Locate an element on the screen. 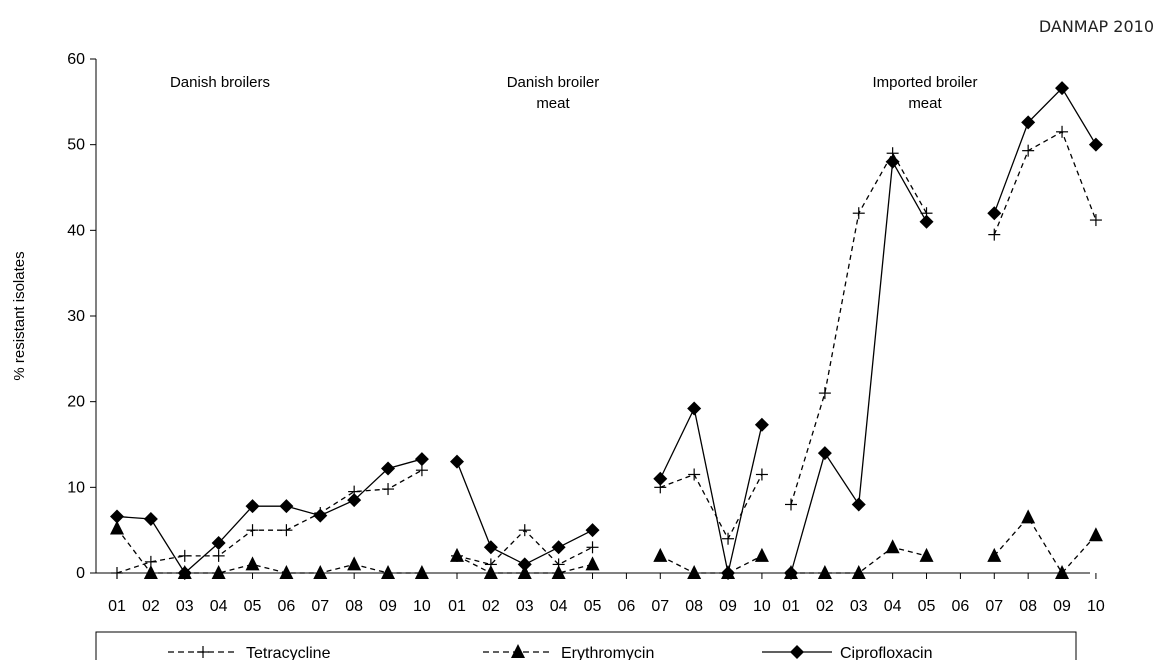 The image size is (1170, 660). group-label: Imported broiler is located at coordinates (924, 82).